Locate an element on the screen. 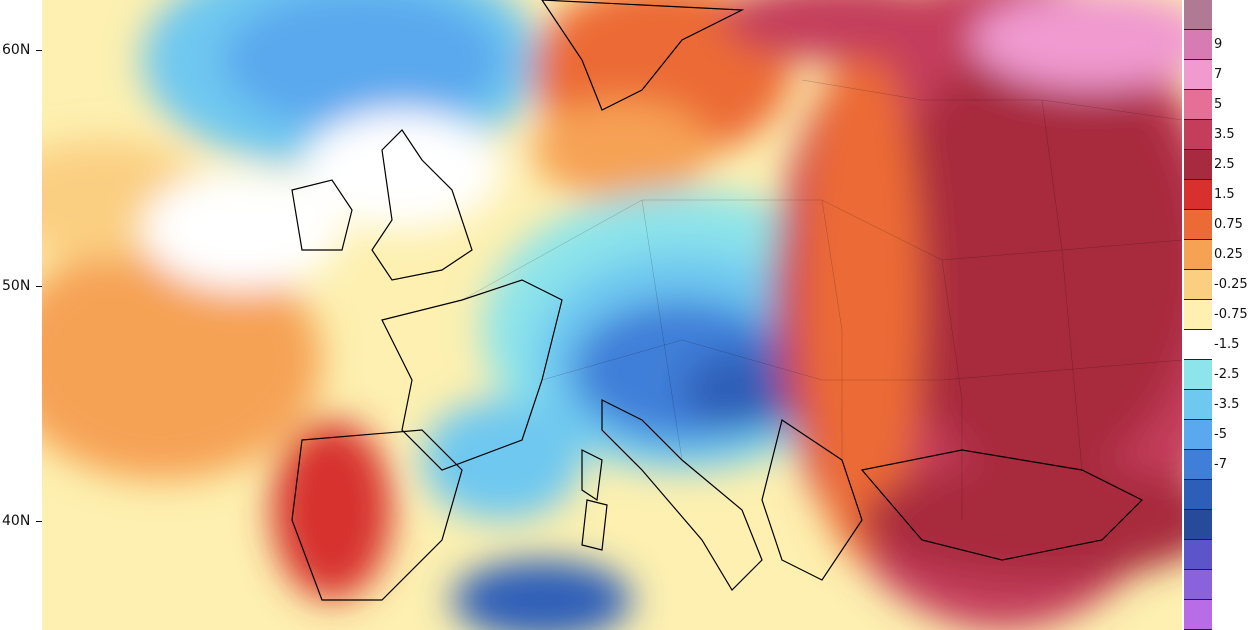 This screenshot has height=630, width=1250. colorbar-label: -3.5 is located at coordinates (1227, 404).